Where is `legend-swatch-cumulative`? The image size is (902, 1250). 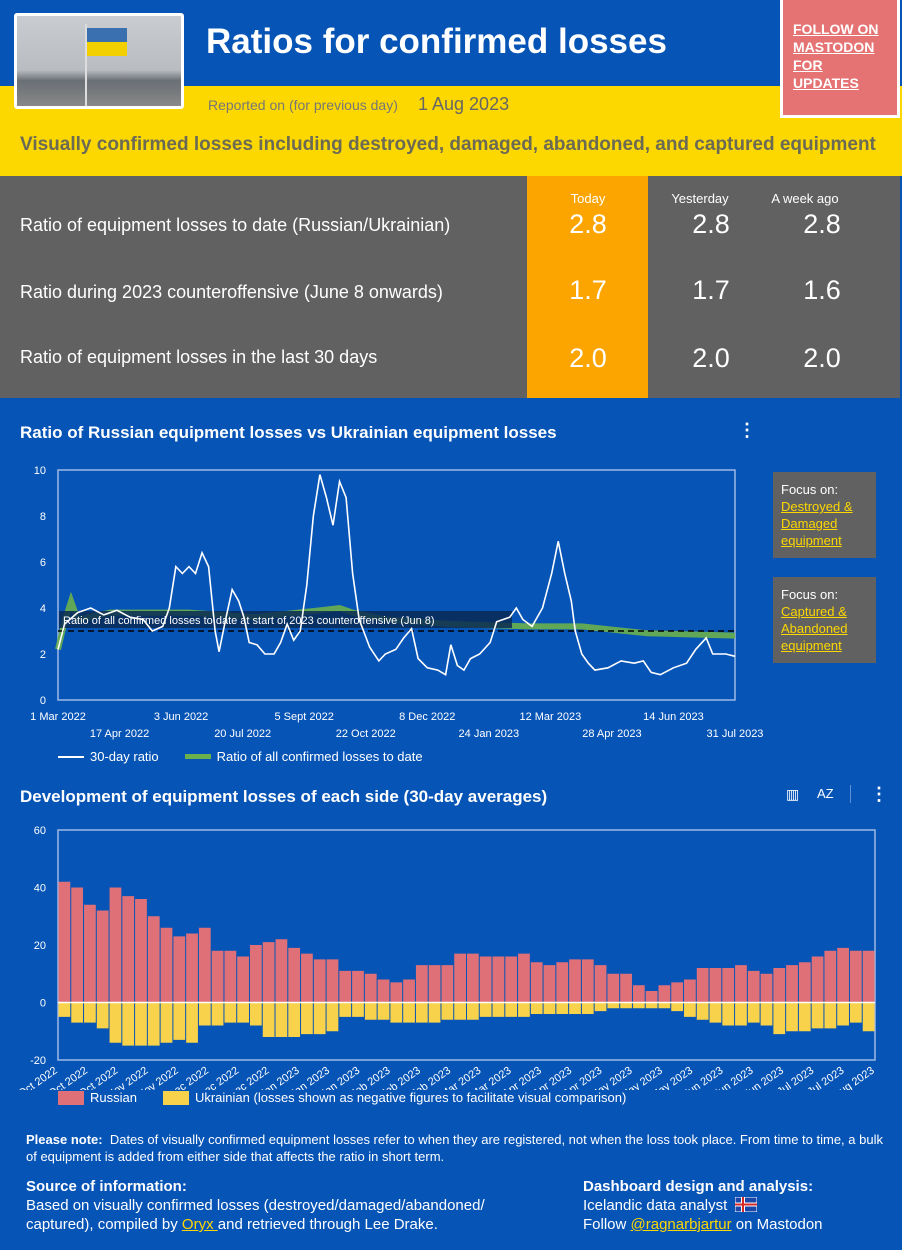
legend-swatch-cumulative is located at coordinates (197, 756).